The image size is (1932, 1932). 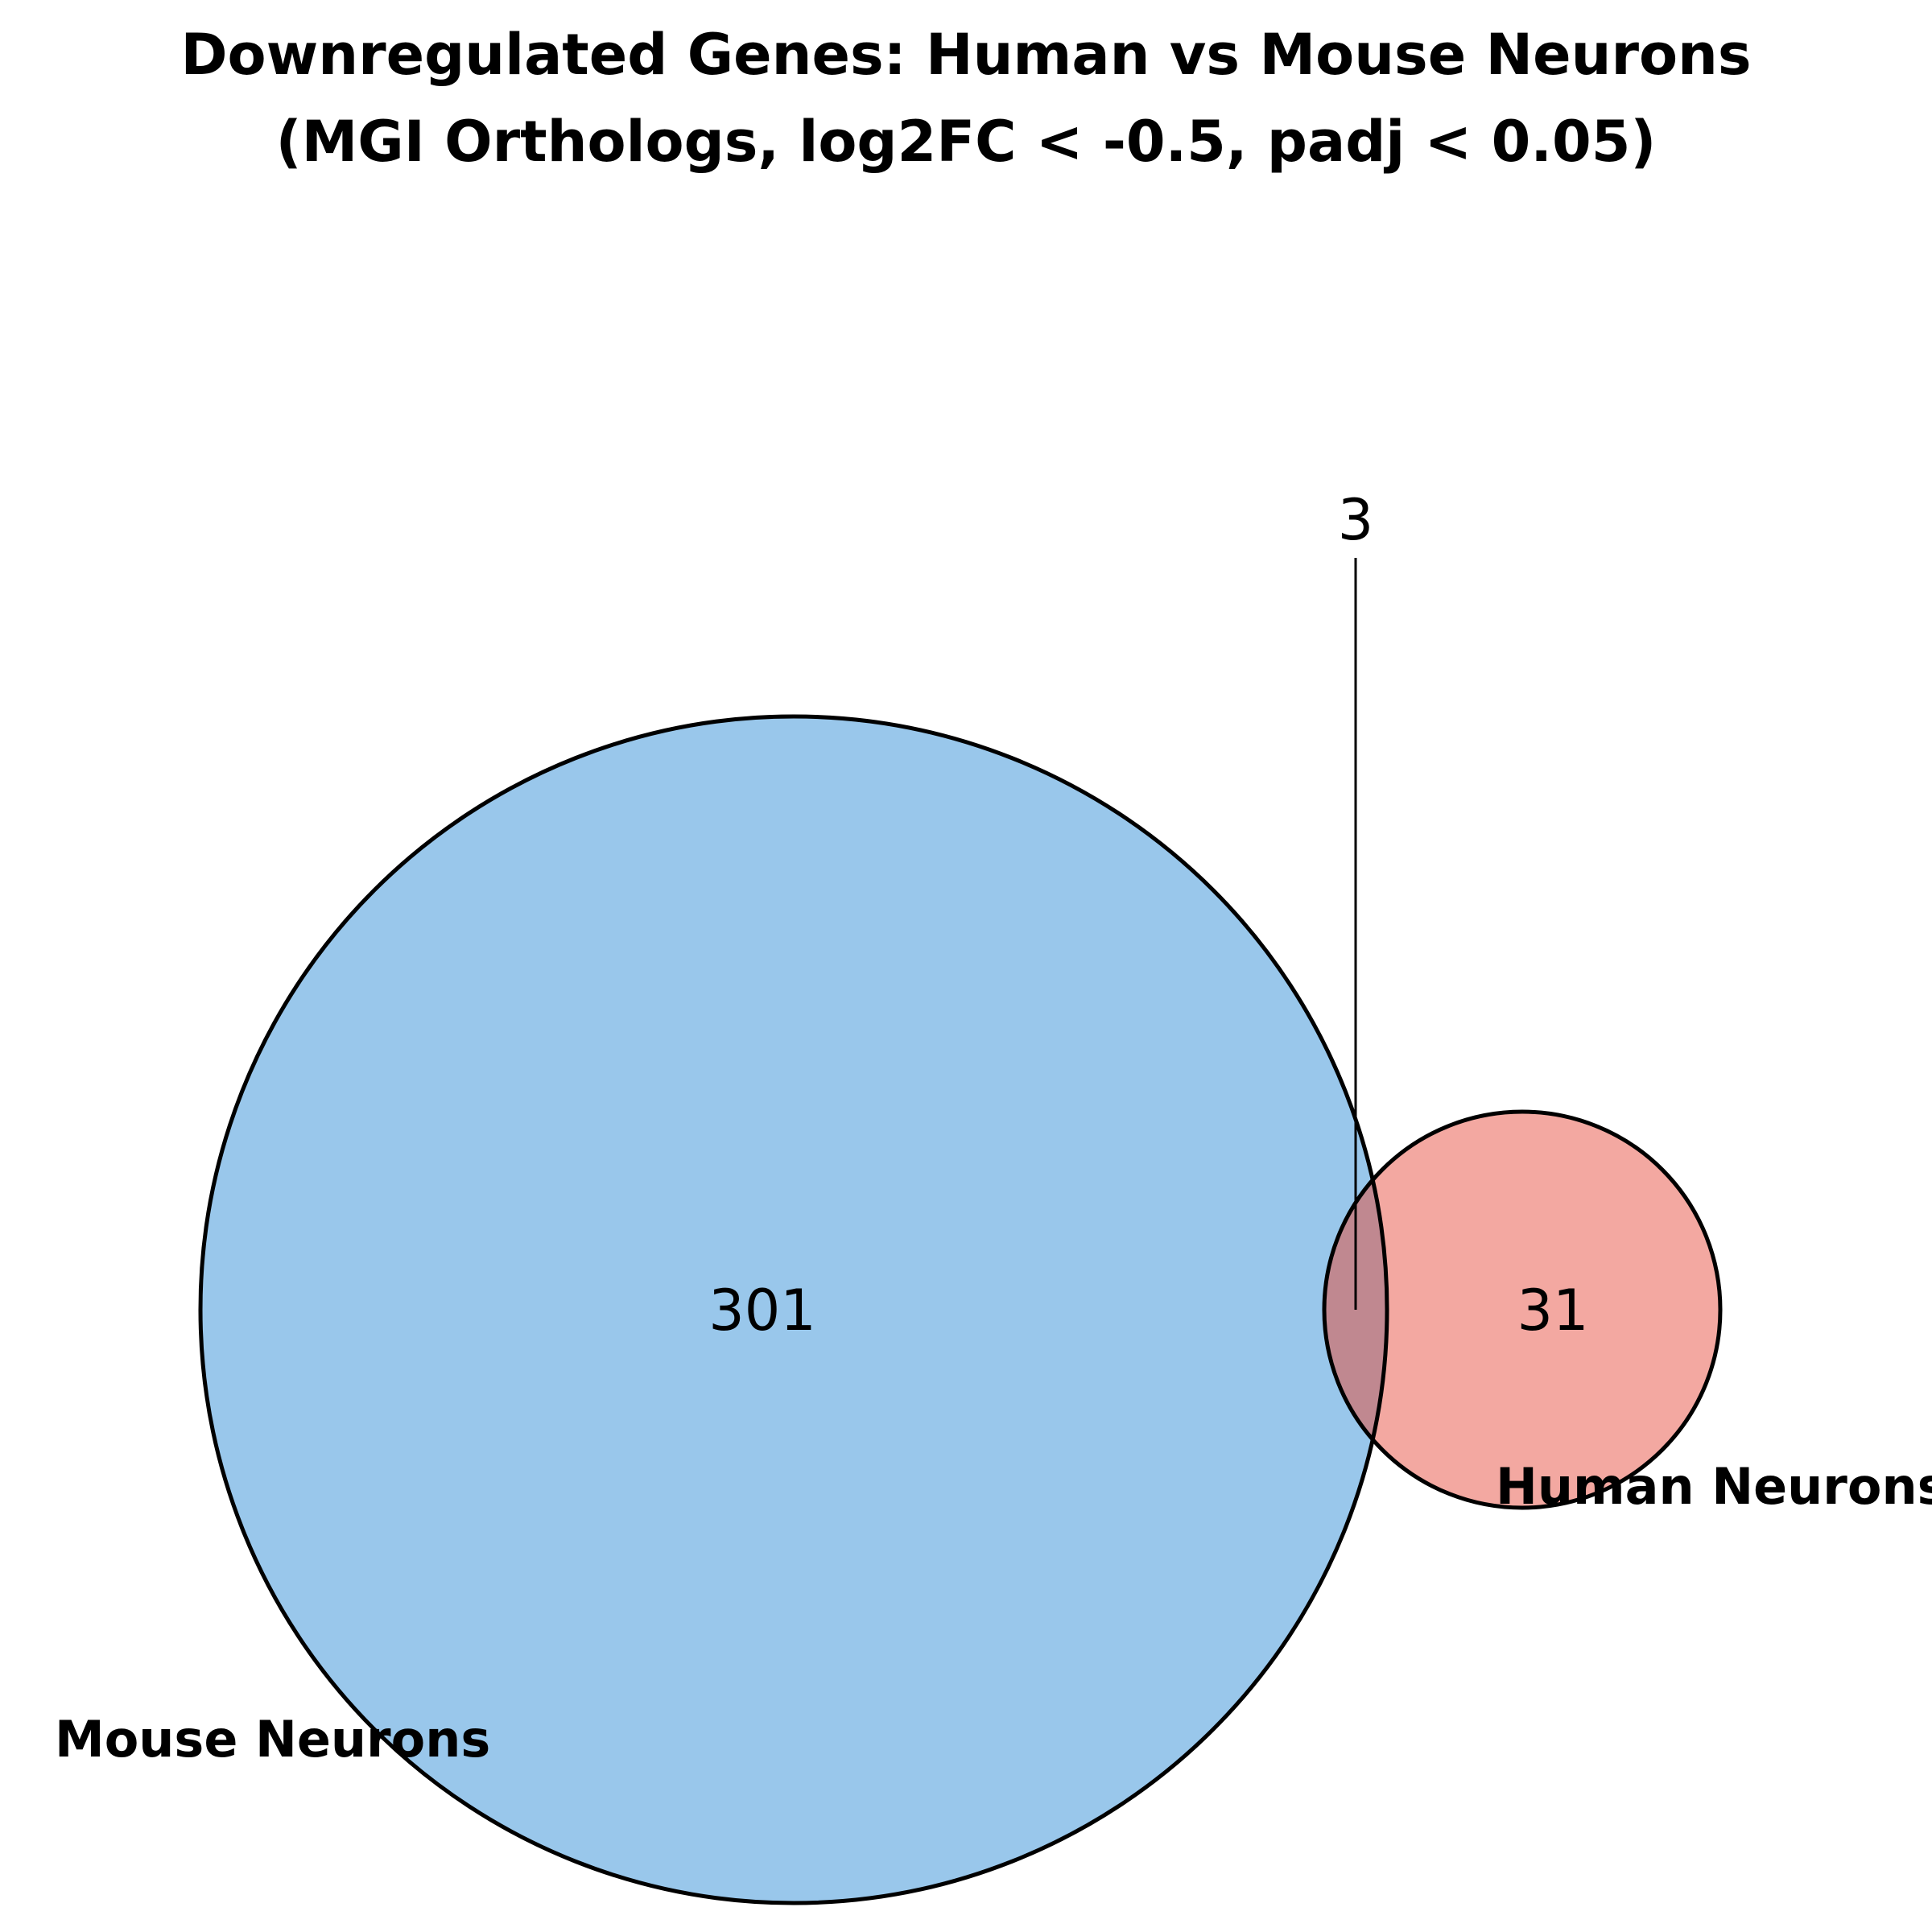 What do you see at coordinates (762, 1311) in the screenshot?
I see `mouse-only-count: 301` at bounding box center [762, 1311].